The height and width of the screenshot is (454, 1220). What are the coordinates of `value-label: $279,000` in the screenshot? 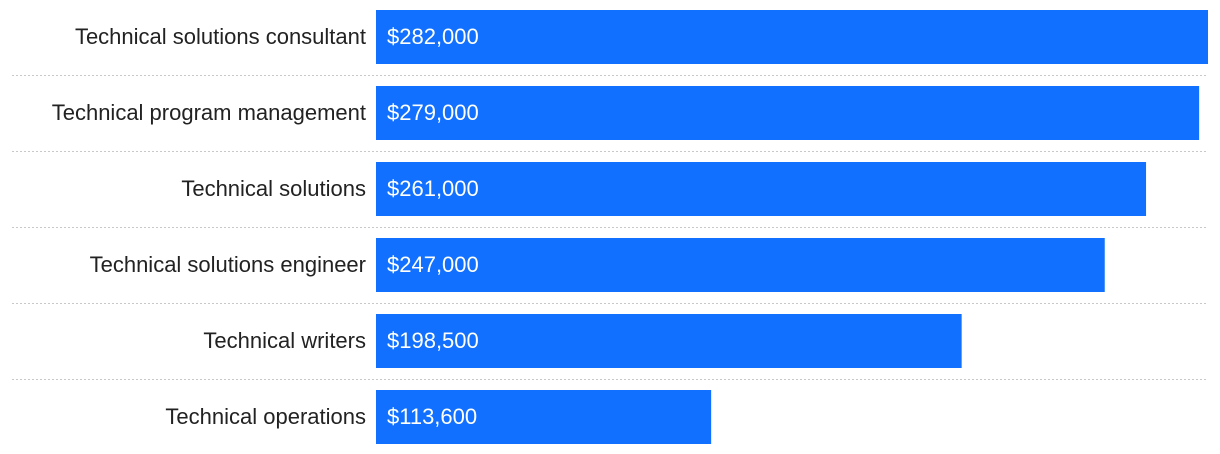 It's located at (433, 112).